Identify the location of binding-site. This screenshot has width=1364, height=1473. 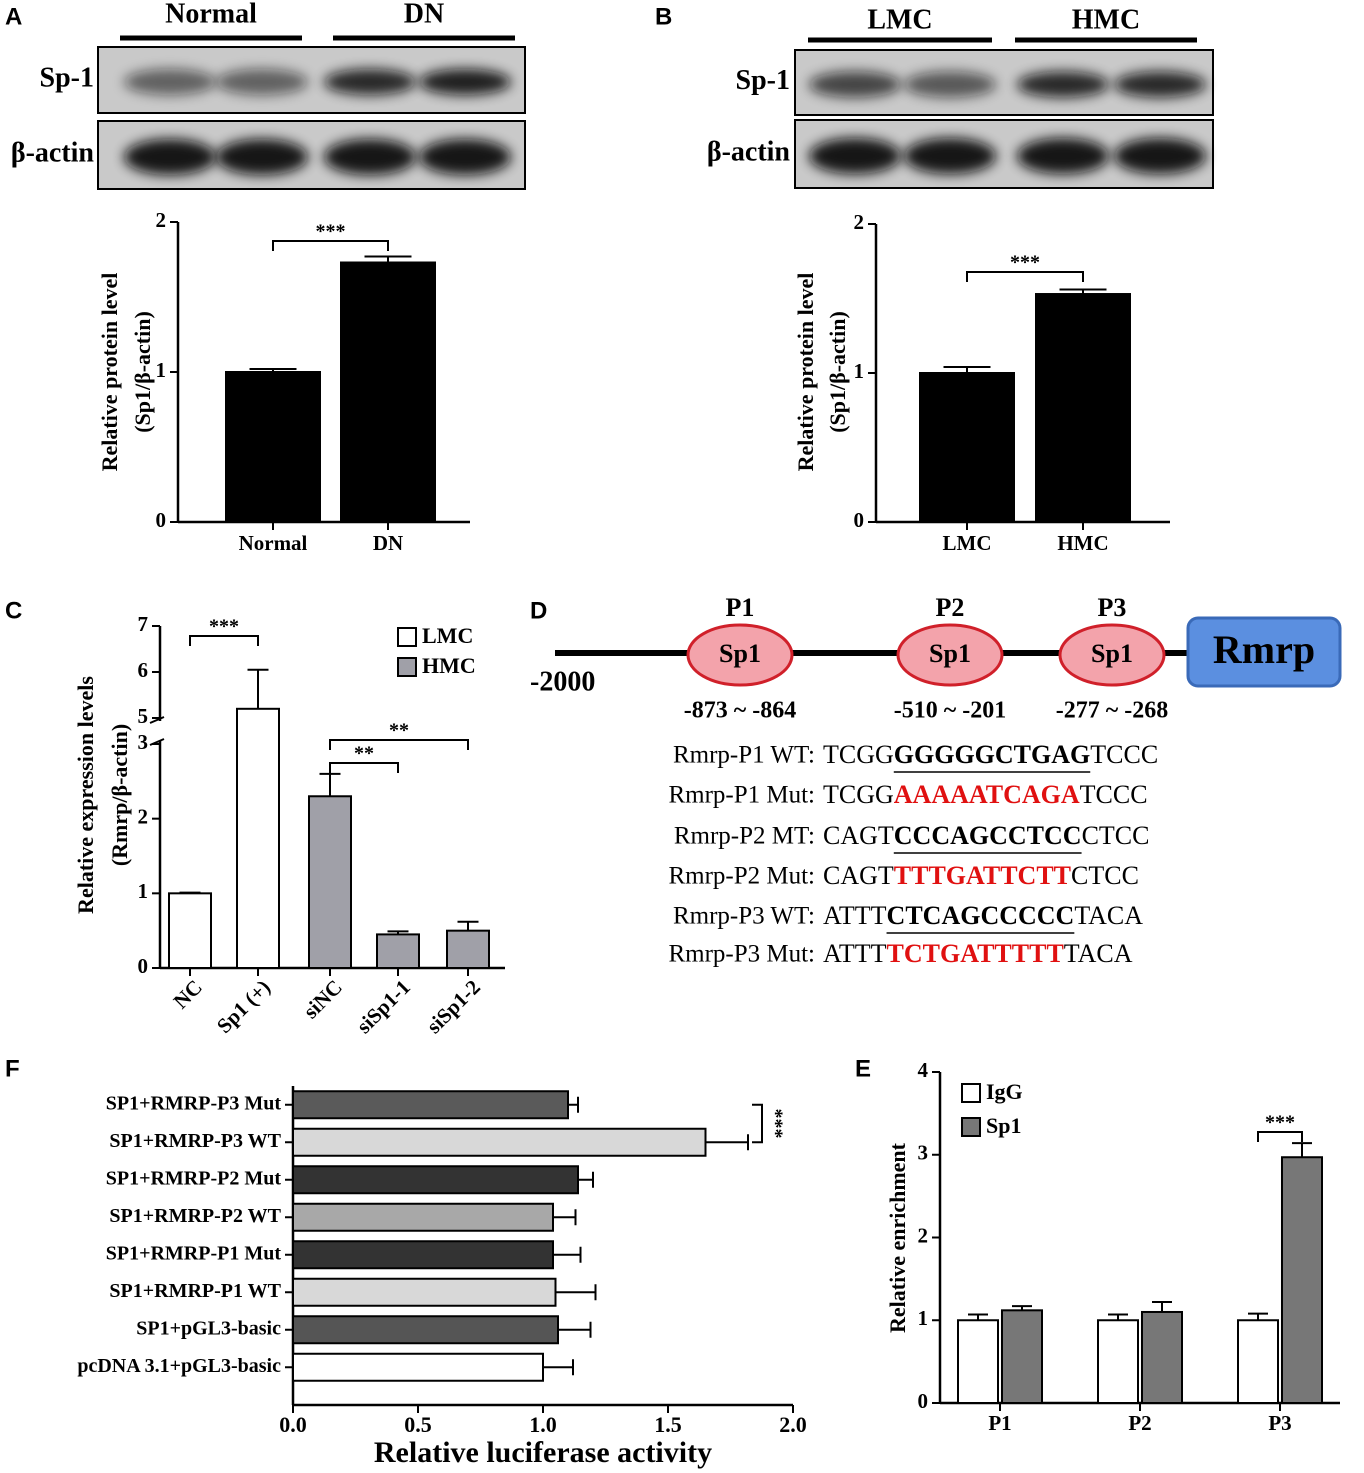
(1112, 655).